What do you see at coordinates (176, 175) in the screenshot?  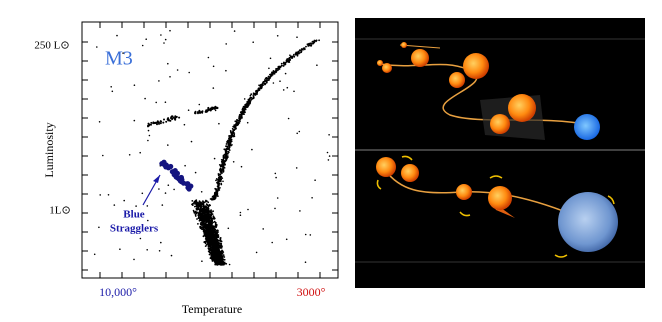 I see `blue-stragglers` at bounding box center [176, 175].